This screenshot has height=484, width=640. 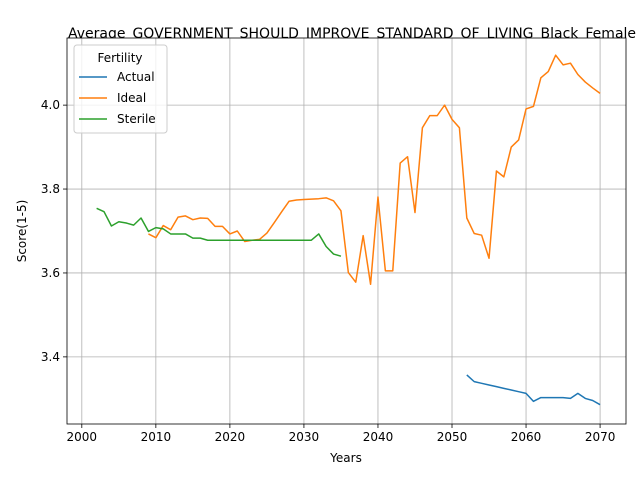 I want to click on legend-box, so click(x=120, y=89).